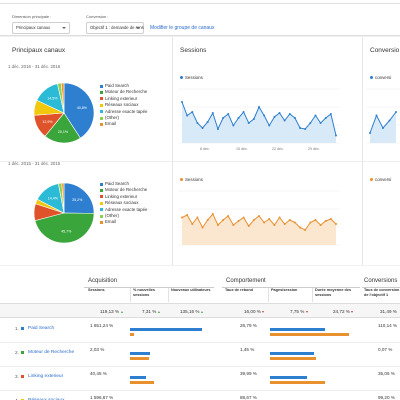  I want to click on group-behaviour: Comportement, so click(246, 281).